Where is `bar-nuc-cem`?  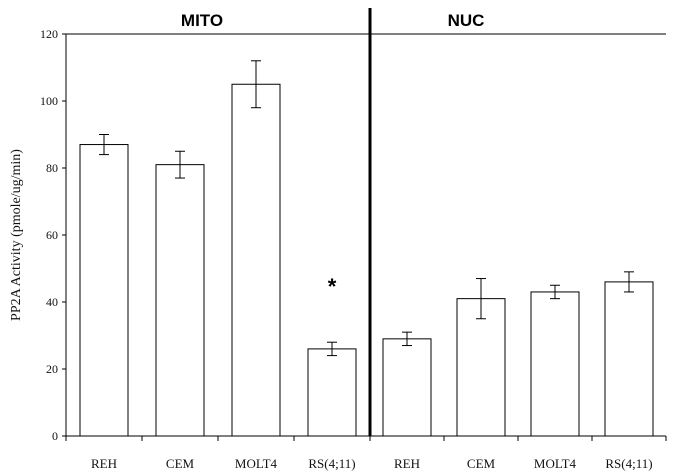
bar-nuc-cem is located at coordinates (481, 367).